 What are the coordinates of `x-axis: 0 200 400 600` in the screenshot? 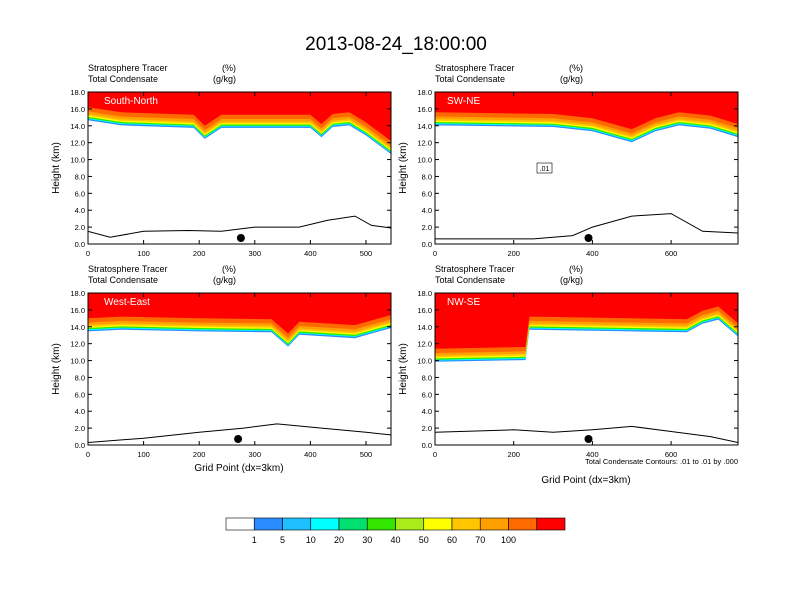 It's located at (555, 376).